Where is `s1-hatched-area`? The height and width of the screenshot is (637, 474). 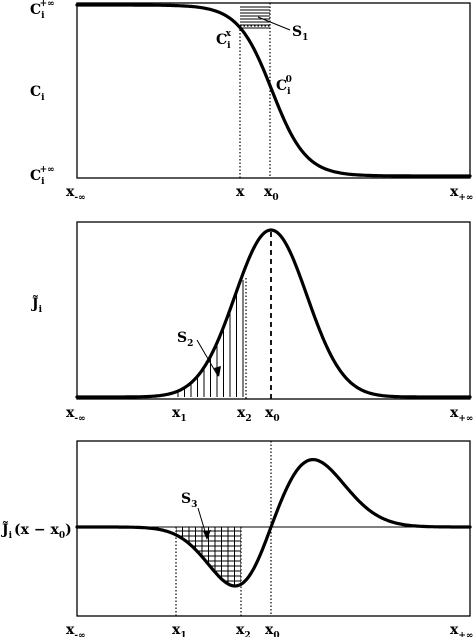 s1-hatched-area is located at coordinates (255, 17).